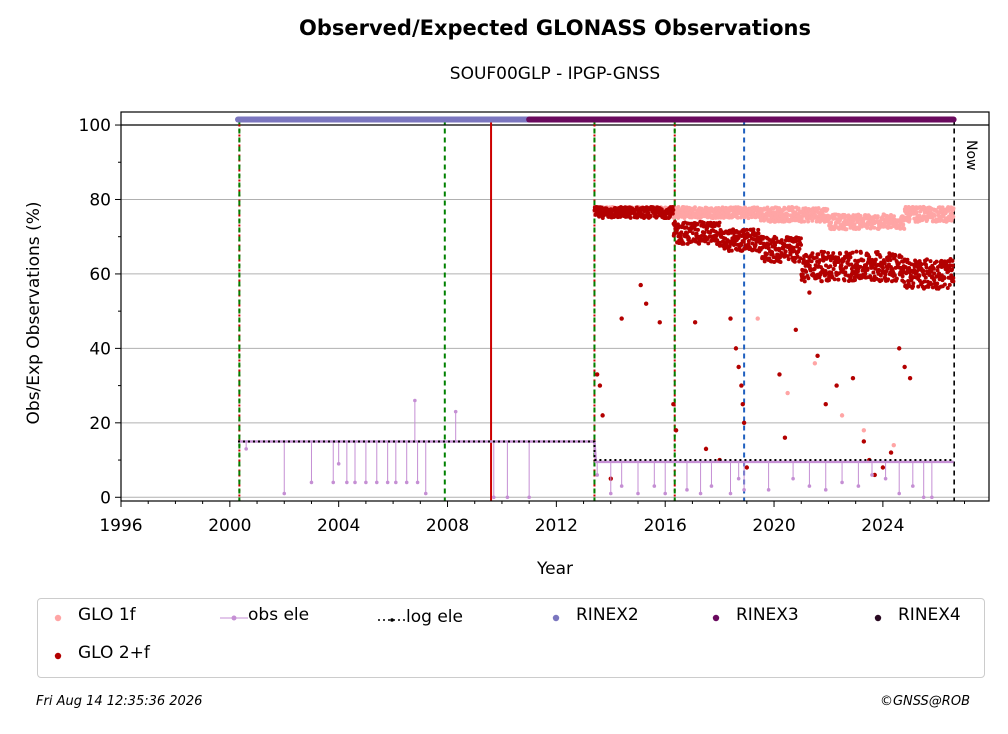  Describe the element at coordinates (119, 701) in the screenshot. I see `footer-timestamp: Fri Aug 14 12:35:36 2026` at that location.